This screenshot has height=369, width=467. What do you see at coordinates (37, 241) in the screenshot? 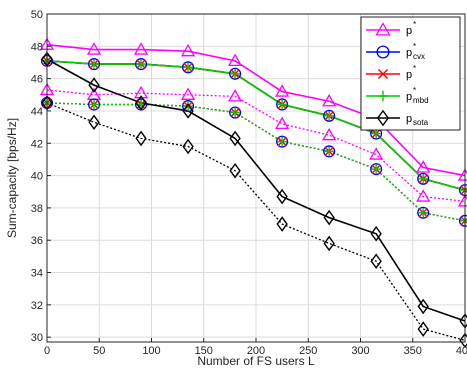
I see `y-tick-label: 36` at bounding box center [37, 241].